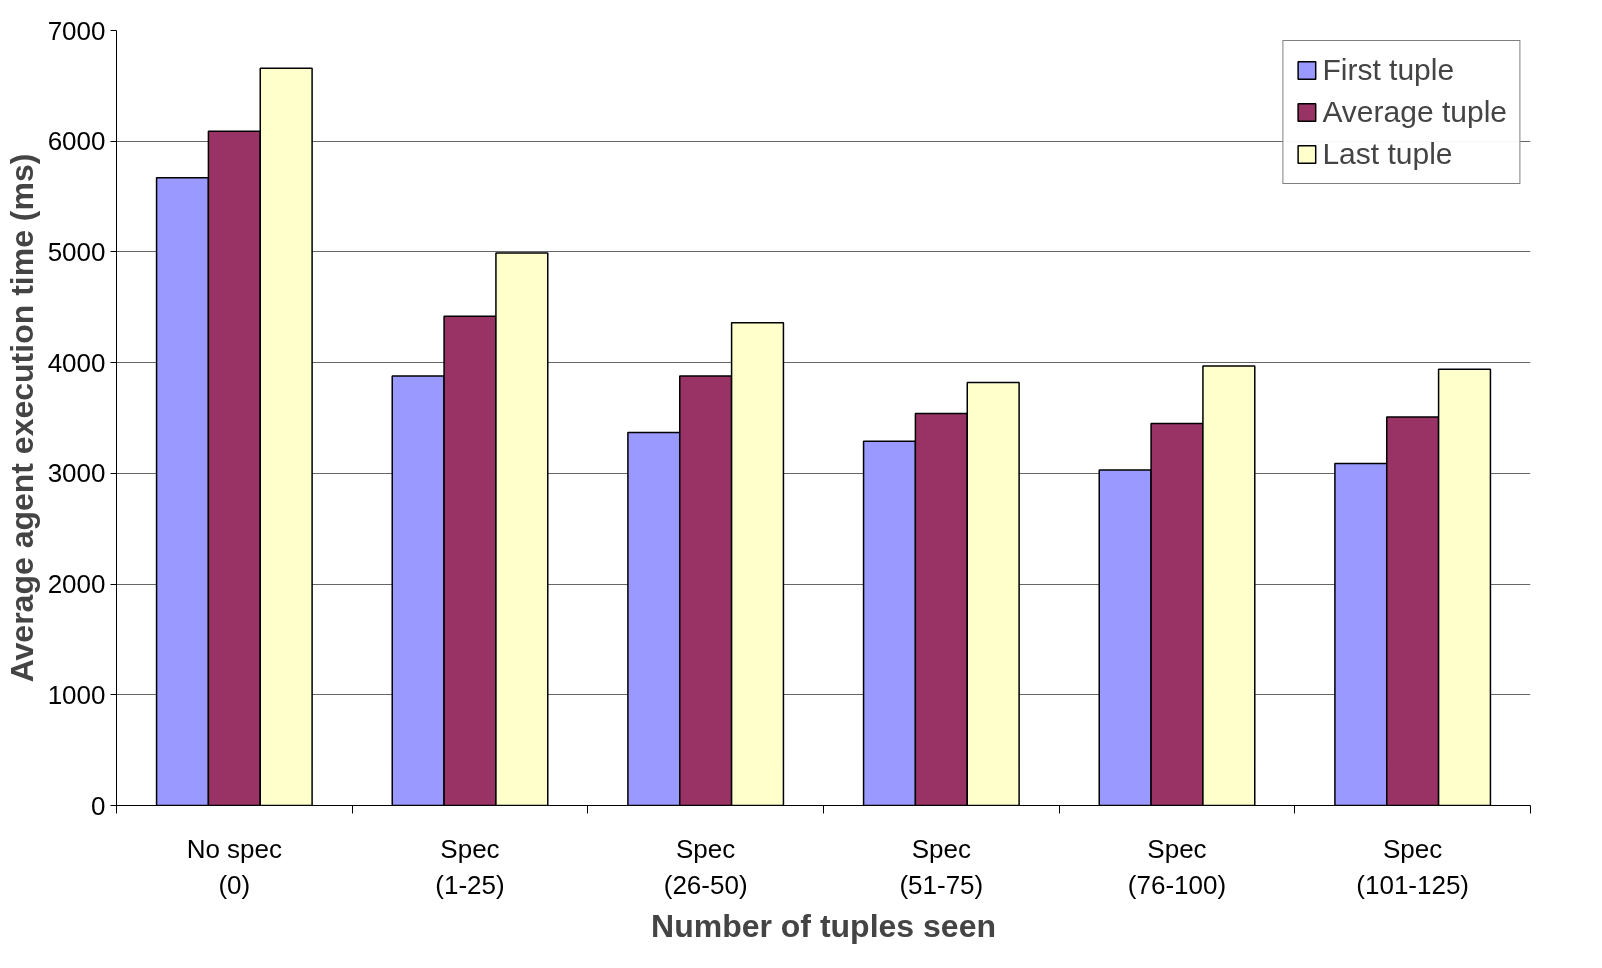  I want to click on legend-label: Average tuple, so click(1414, 112).